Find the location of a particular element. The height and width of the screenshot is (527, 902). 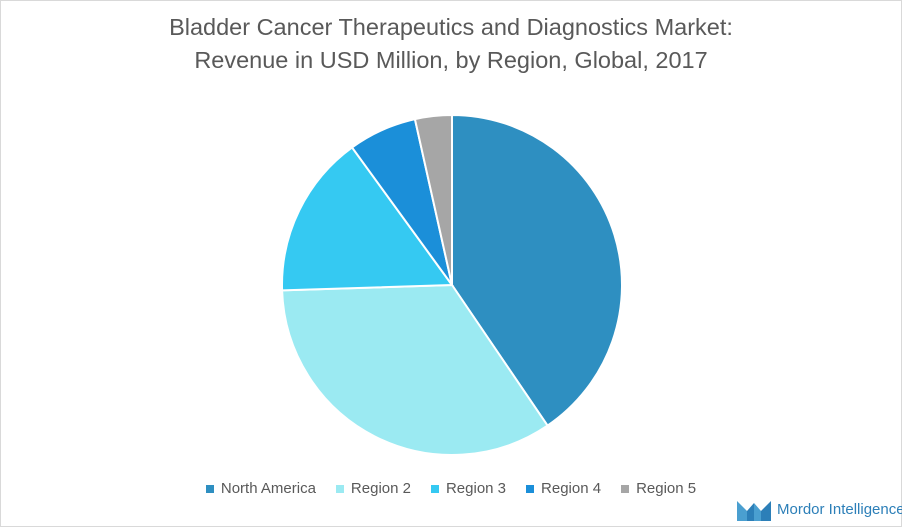

legend-label: Region 2 is located at coordinates (380, 488).